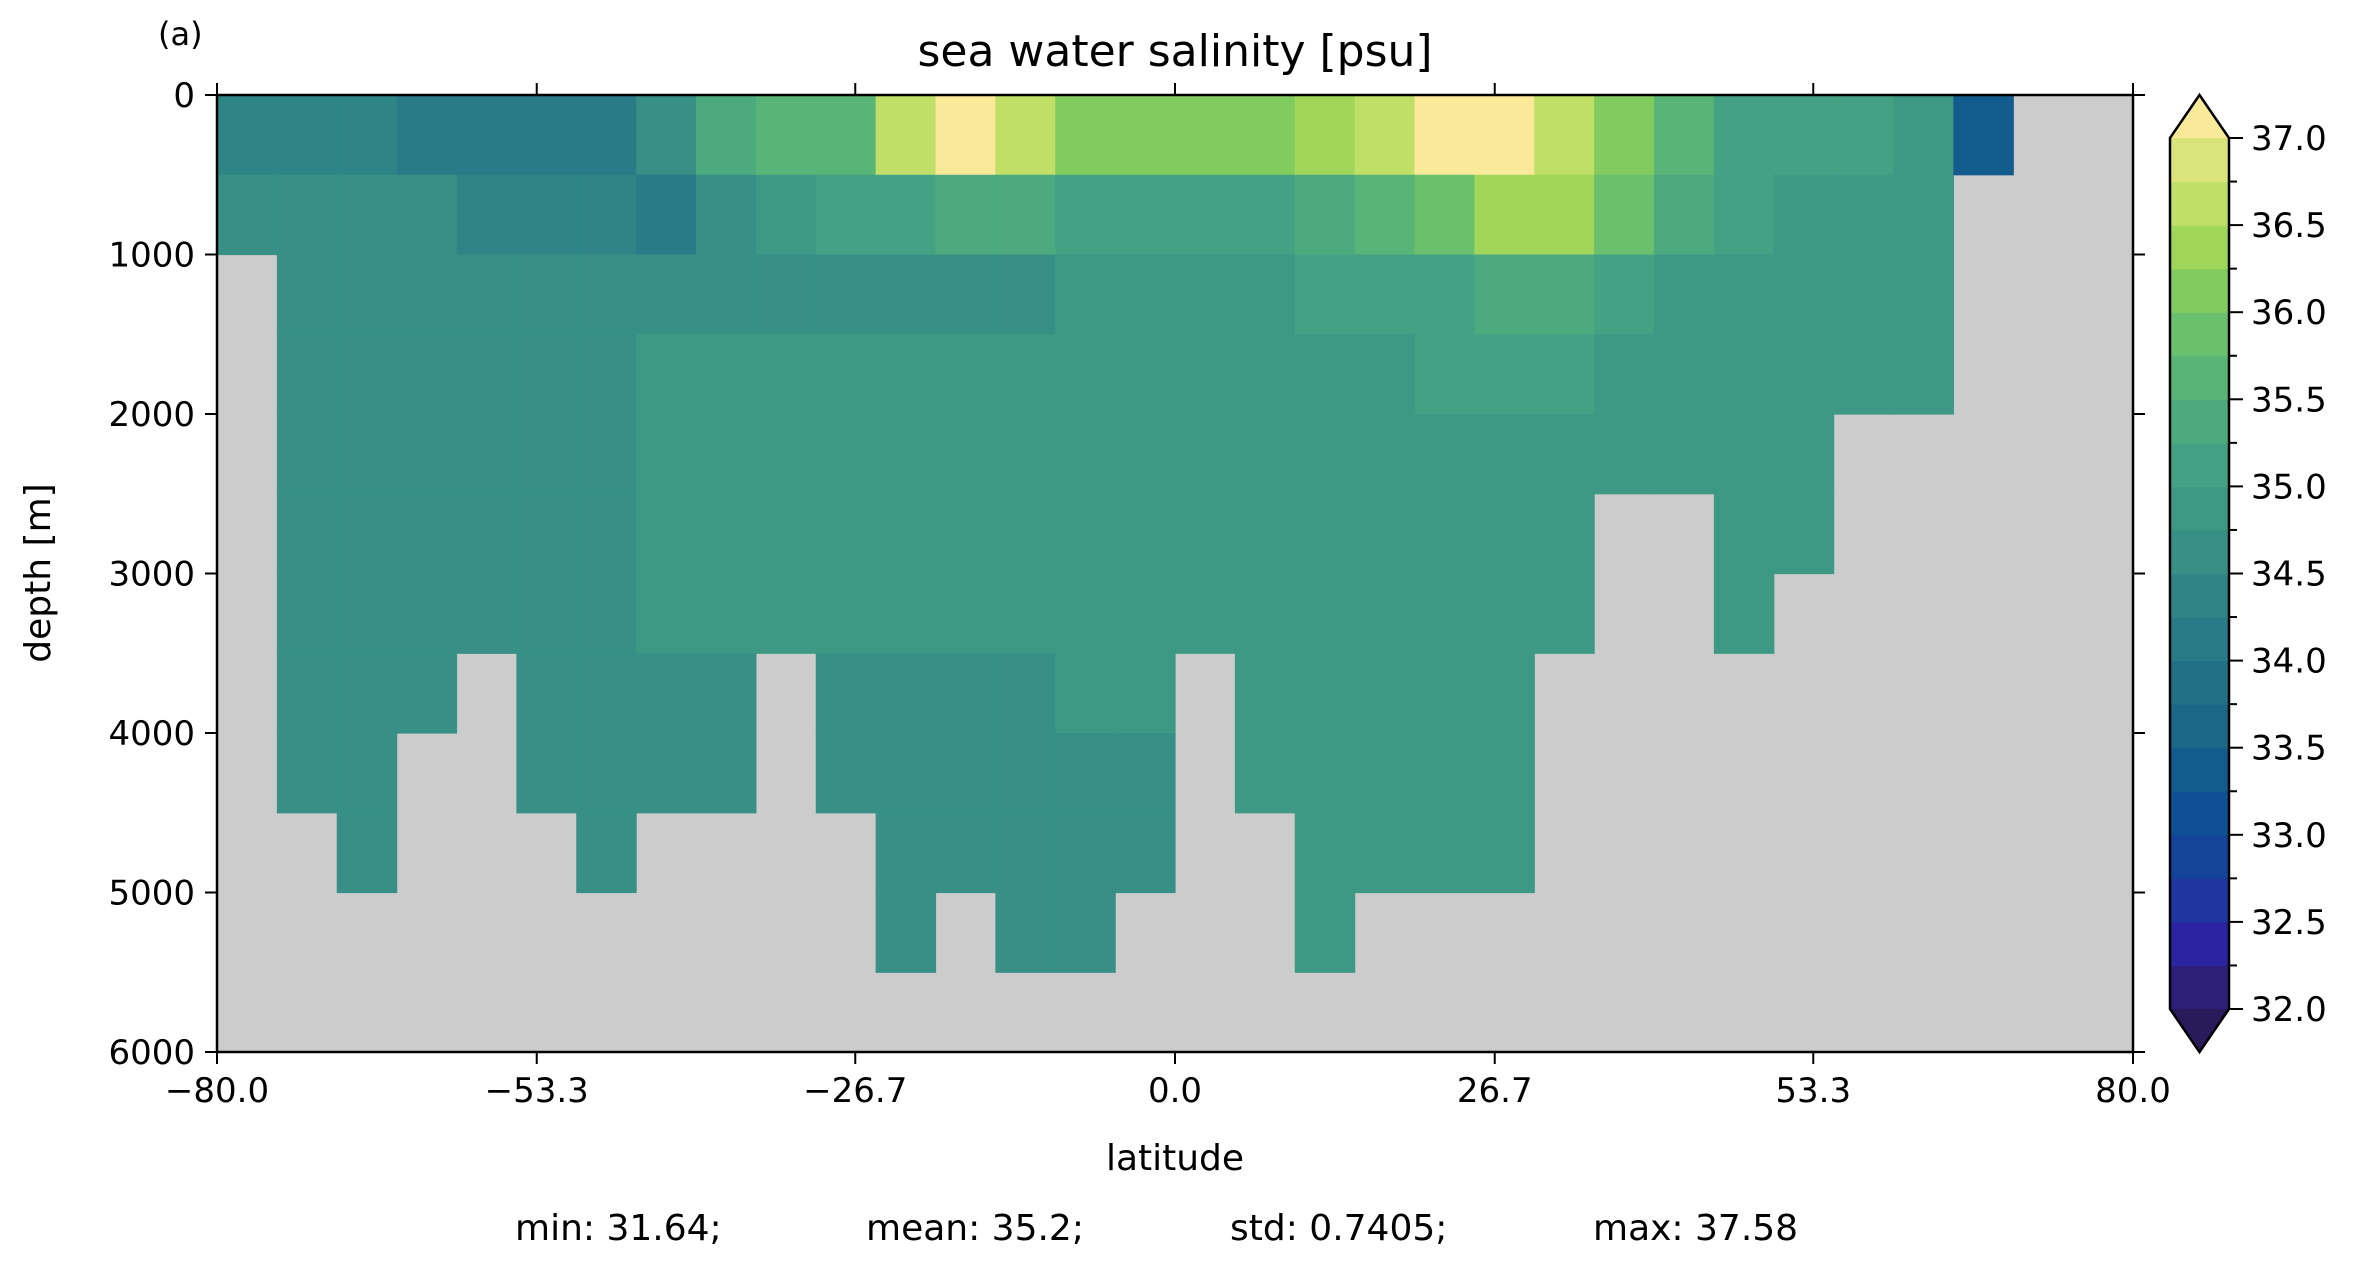  Describe the element at coordinates (2199, 1030) in the screenshot. I see `colorbar-under-extension` at that location.